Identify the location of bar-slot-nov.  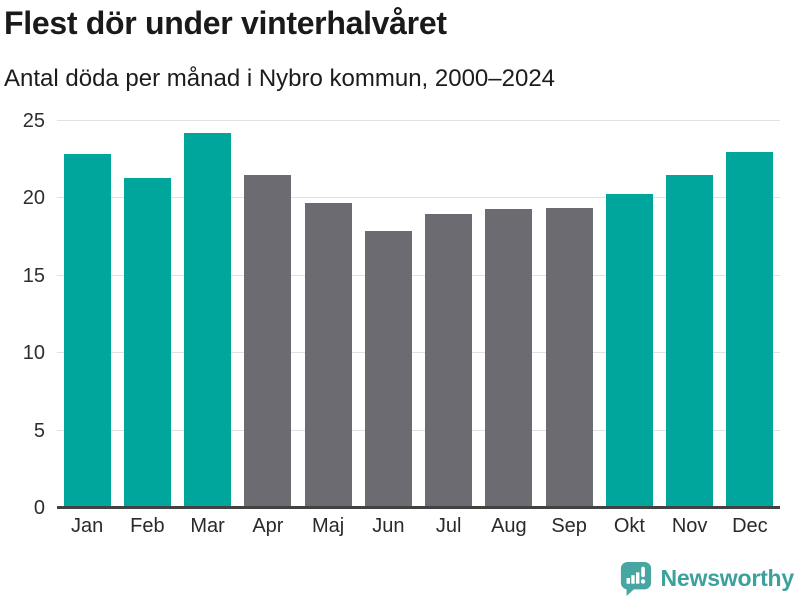
(690, 314).